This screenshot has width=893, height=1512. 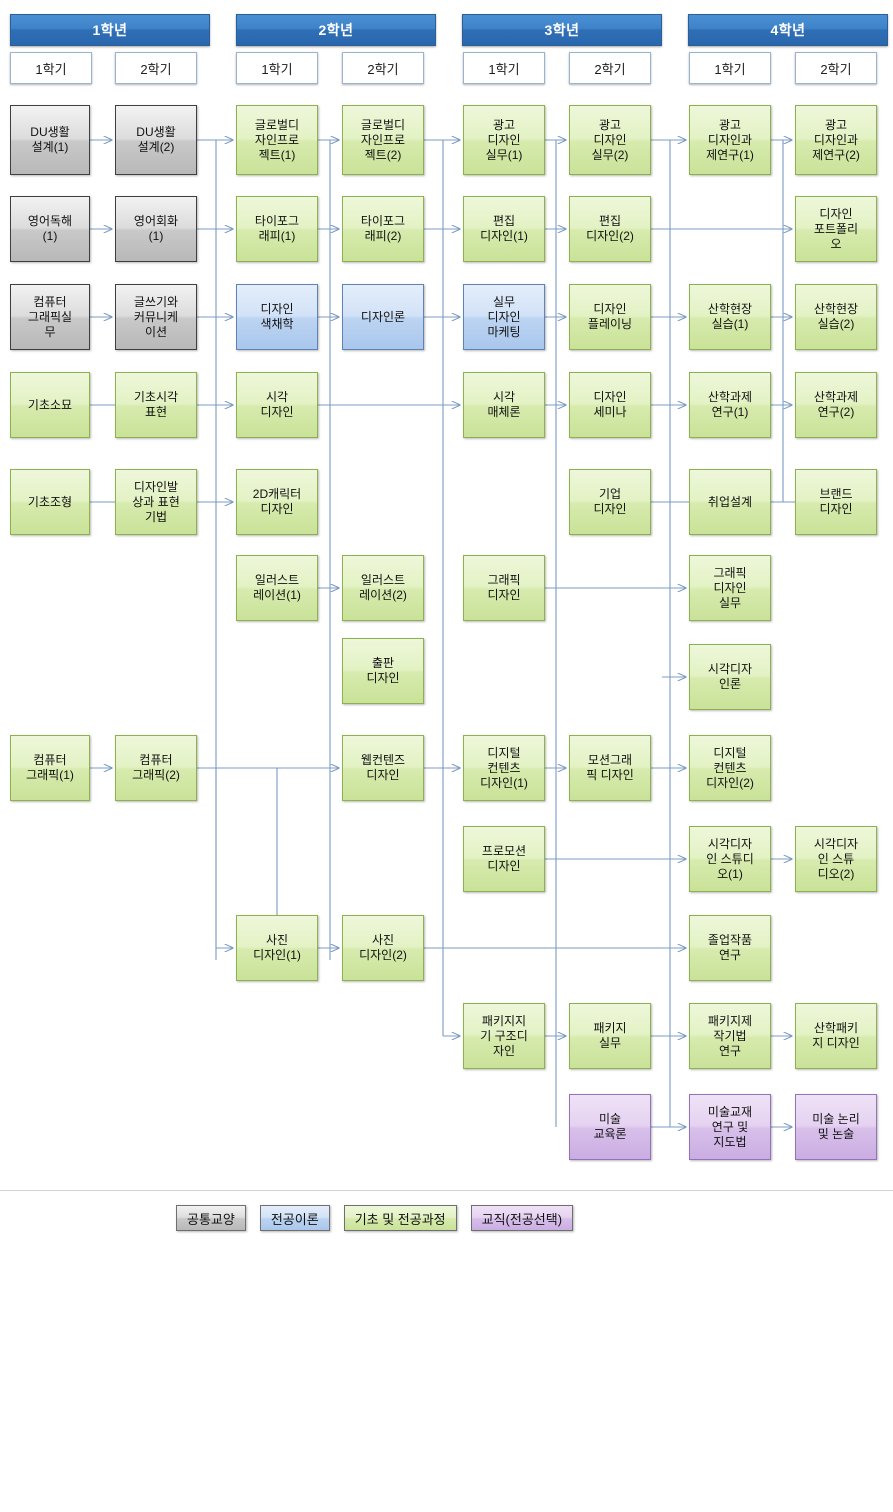 What do you see at coordinates (836, 229) in the screenshot?
I see `course-box: 디자인 포트폴리 오` at bounding box center [836, 229].